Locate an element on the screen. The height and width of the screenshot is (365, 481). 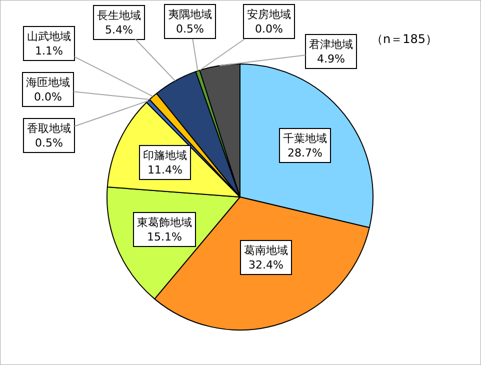
slice-label: 長生地域 is located at coordinates (119, 15).